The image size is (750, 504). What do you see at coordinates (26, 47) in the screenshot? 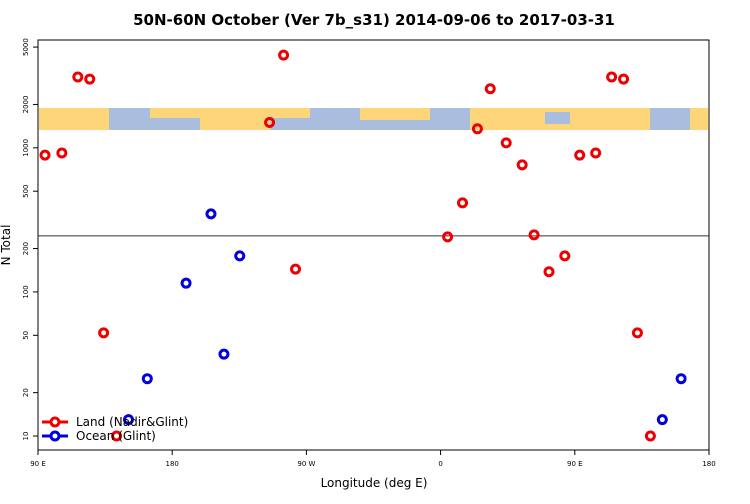
I see `y-tick-label: 5000` at bounding box center [26, 47].